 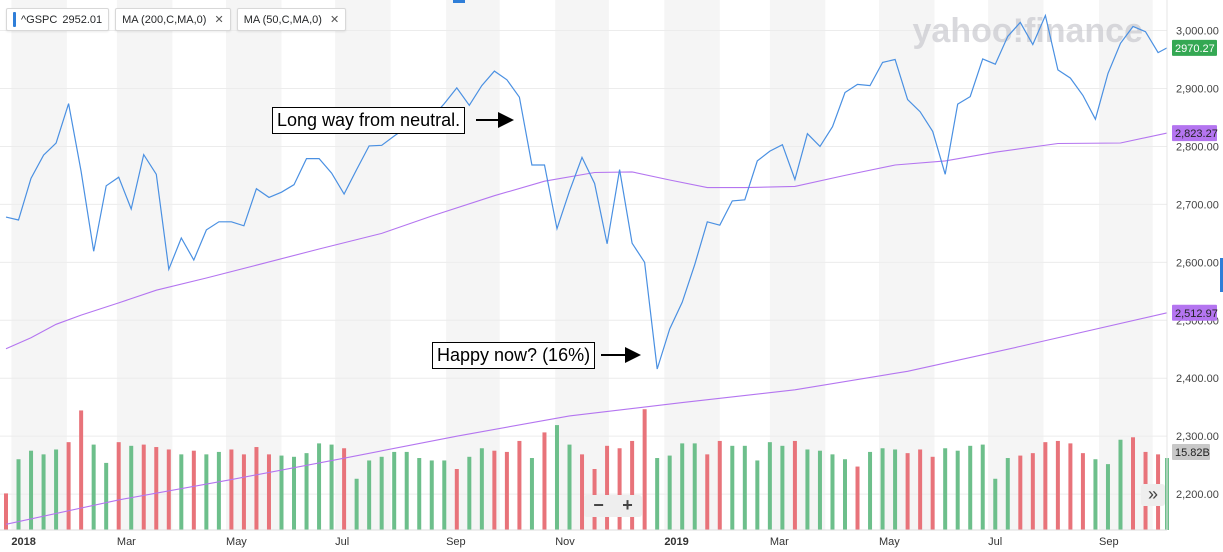 I want to click on x-tick-label: Mar, so click(x=126, y=542).